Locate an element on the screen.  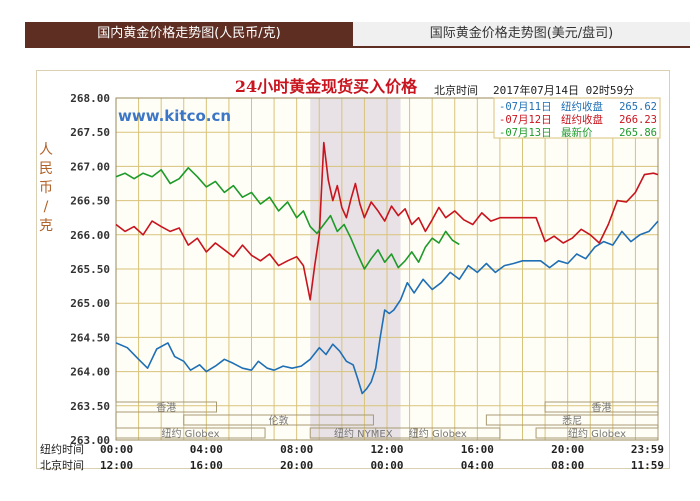
y-tick-label: 265.00 is located at coordinates (90, 303).